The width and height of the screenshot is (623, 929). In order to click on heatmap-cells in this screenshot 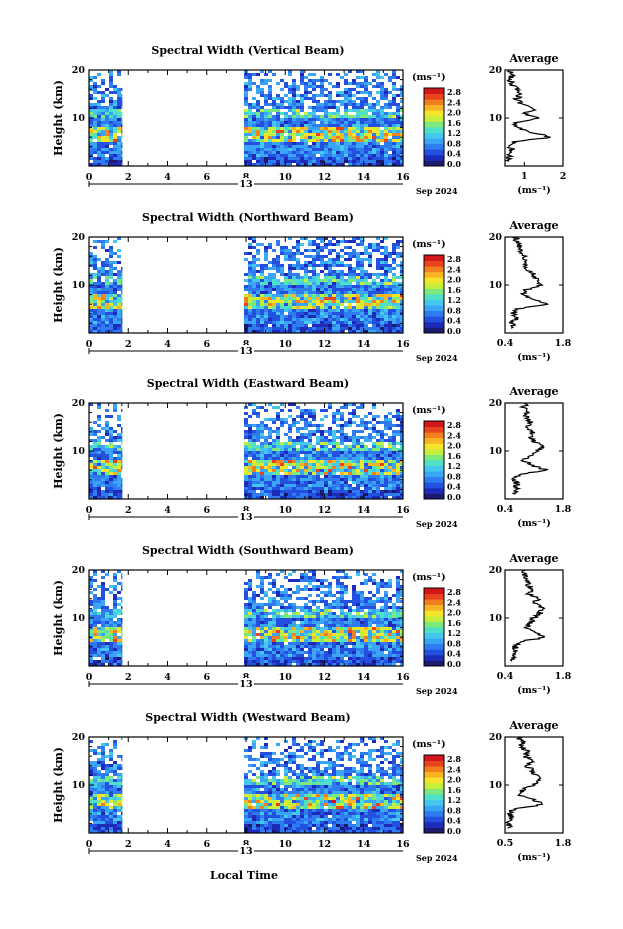, I will do `click(246, 118)`.